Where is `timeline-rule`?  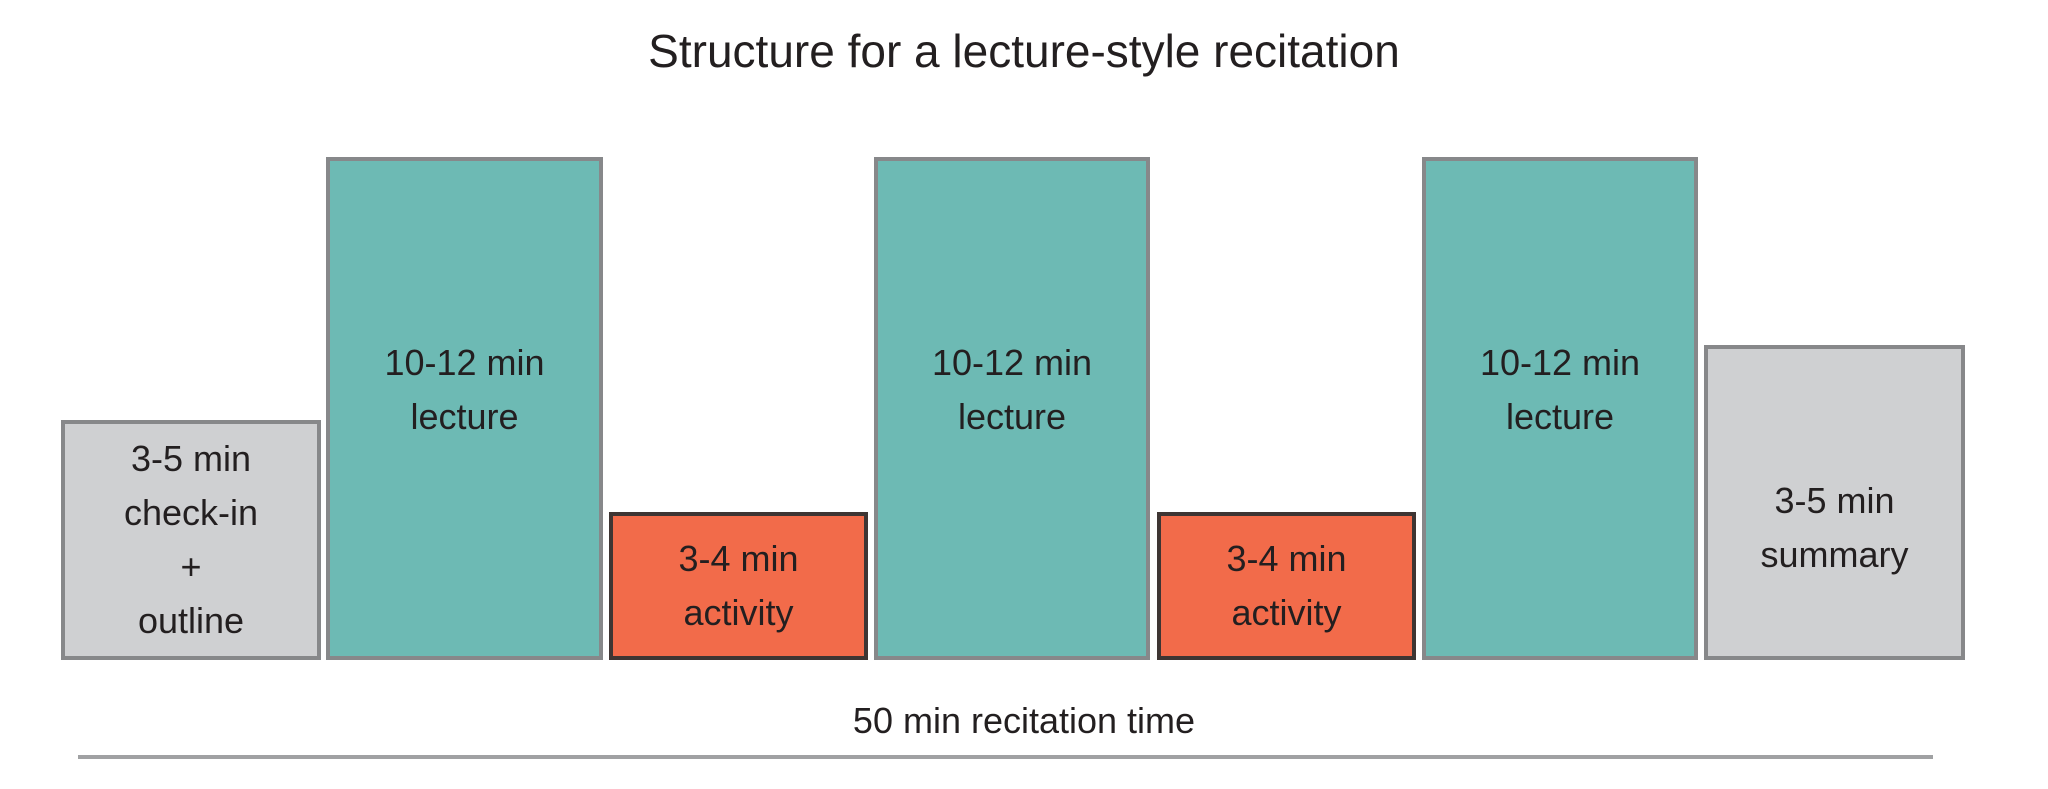
timeline-rule is located at coordinates (1005, 757).